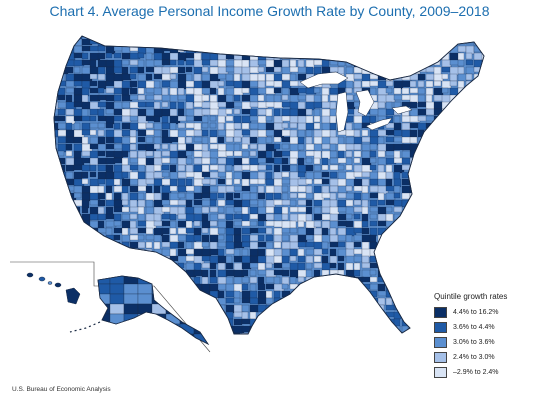 The width and height of the screenshot is (539, 400). Describe the element at coordinates (61, 389) in the screenshot. I see `source-note: U.S. Bureau of Economic Analysis` at that location.